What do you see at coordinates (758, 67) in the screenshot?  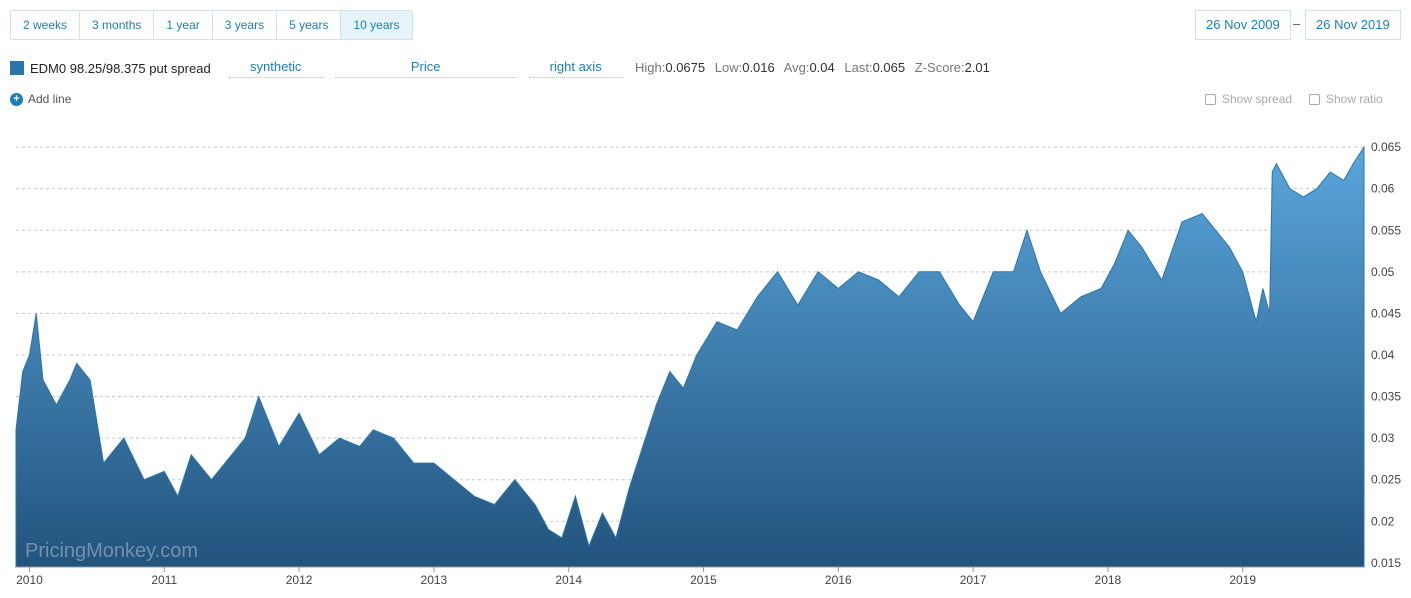 I see `low-value: 0.016` at bounding box center [758, 67].